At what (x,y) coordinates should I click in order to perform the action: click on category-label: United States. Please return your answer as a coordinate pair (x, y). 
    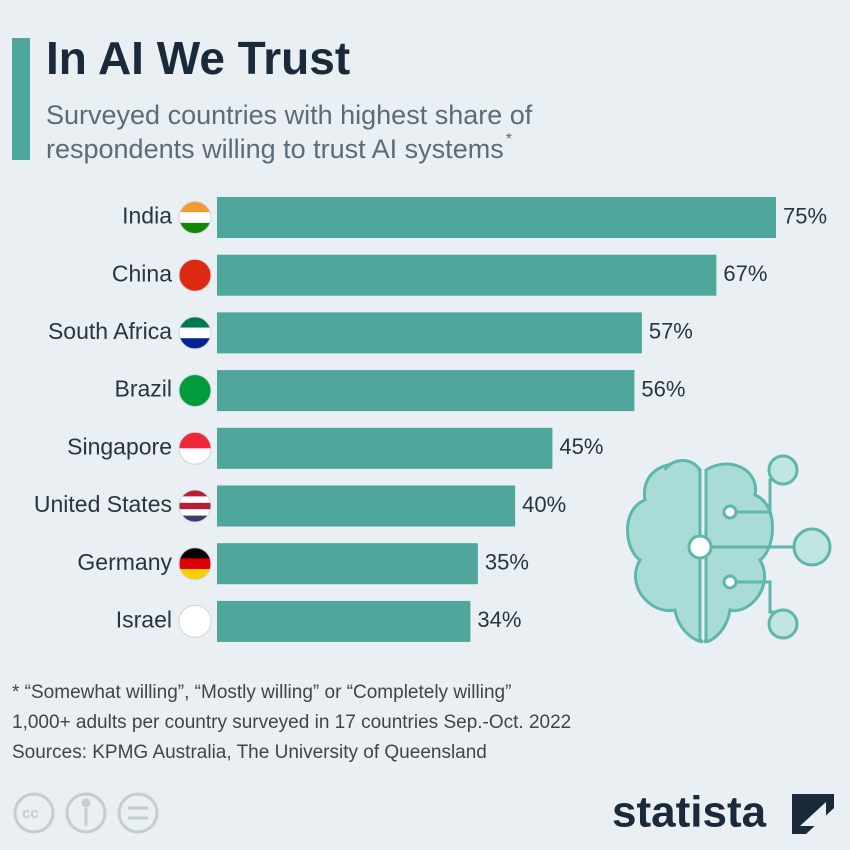
    Looking at the image, I should click on (103, 504).